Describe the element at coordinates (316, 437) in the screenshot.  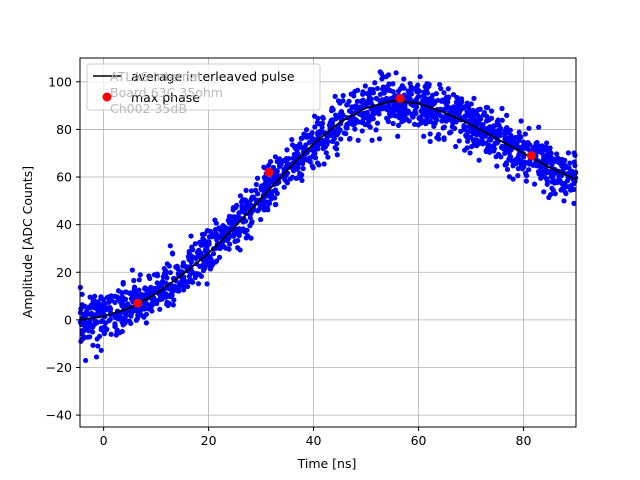
I see `x-axis-ticks: 0 20 40 60 80` at that location.